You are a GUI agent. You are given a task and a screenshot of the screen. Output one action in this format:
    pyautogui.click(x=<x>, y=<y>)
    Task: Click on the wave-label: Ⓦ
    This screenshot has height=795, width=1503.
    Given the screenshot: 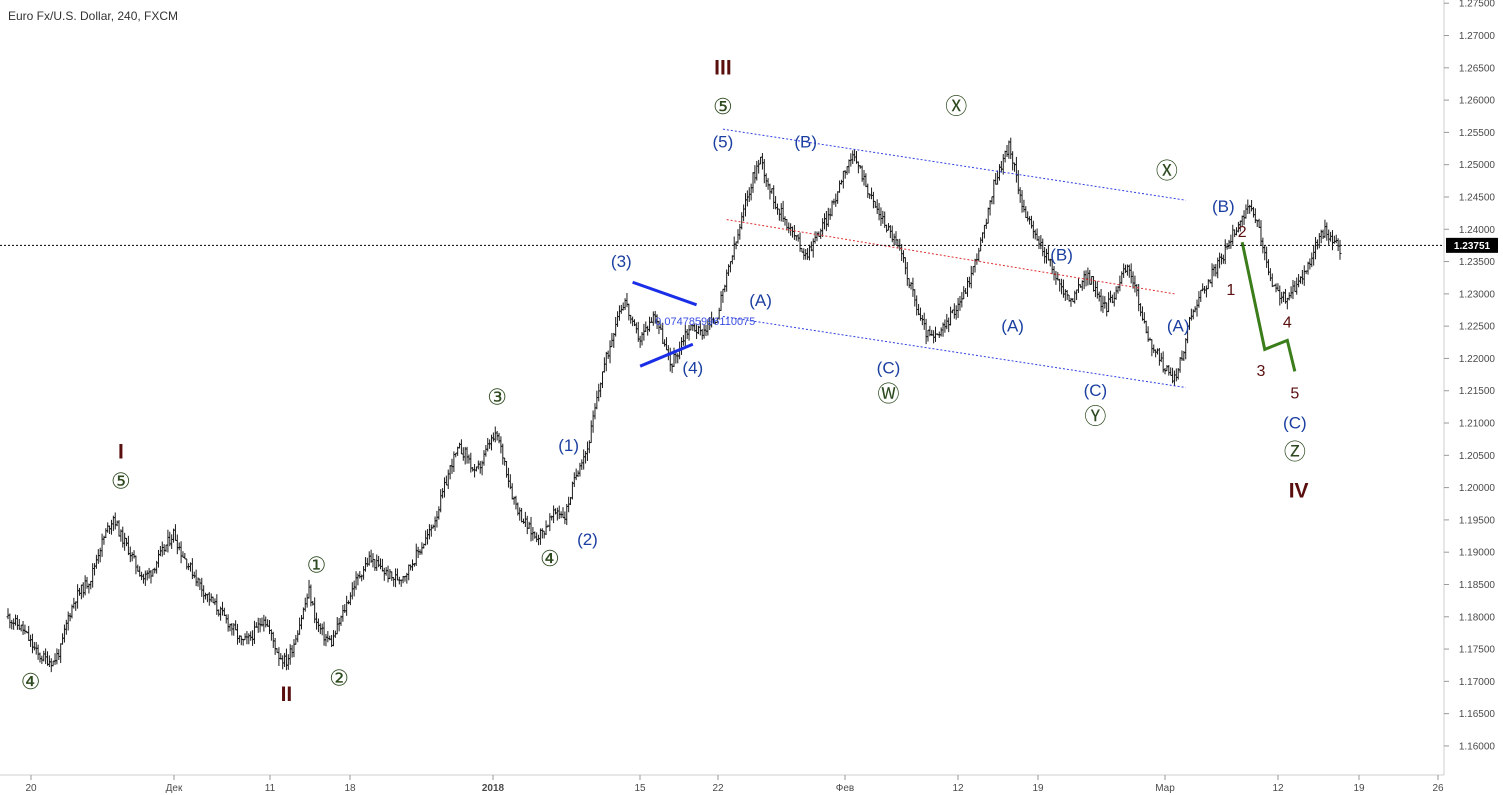 What is the action you would take?
    pyautogui.click(x=888, y=393)
    